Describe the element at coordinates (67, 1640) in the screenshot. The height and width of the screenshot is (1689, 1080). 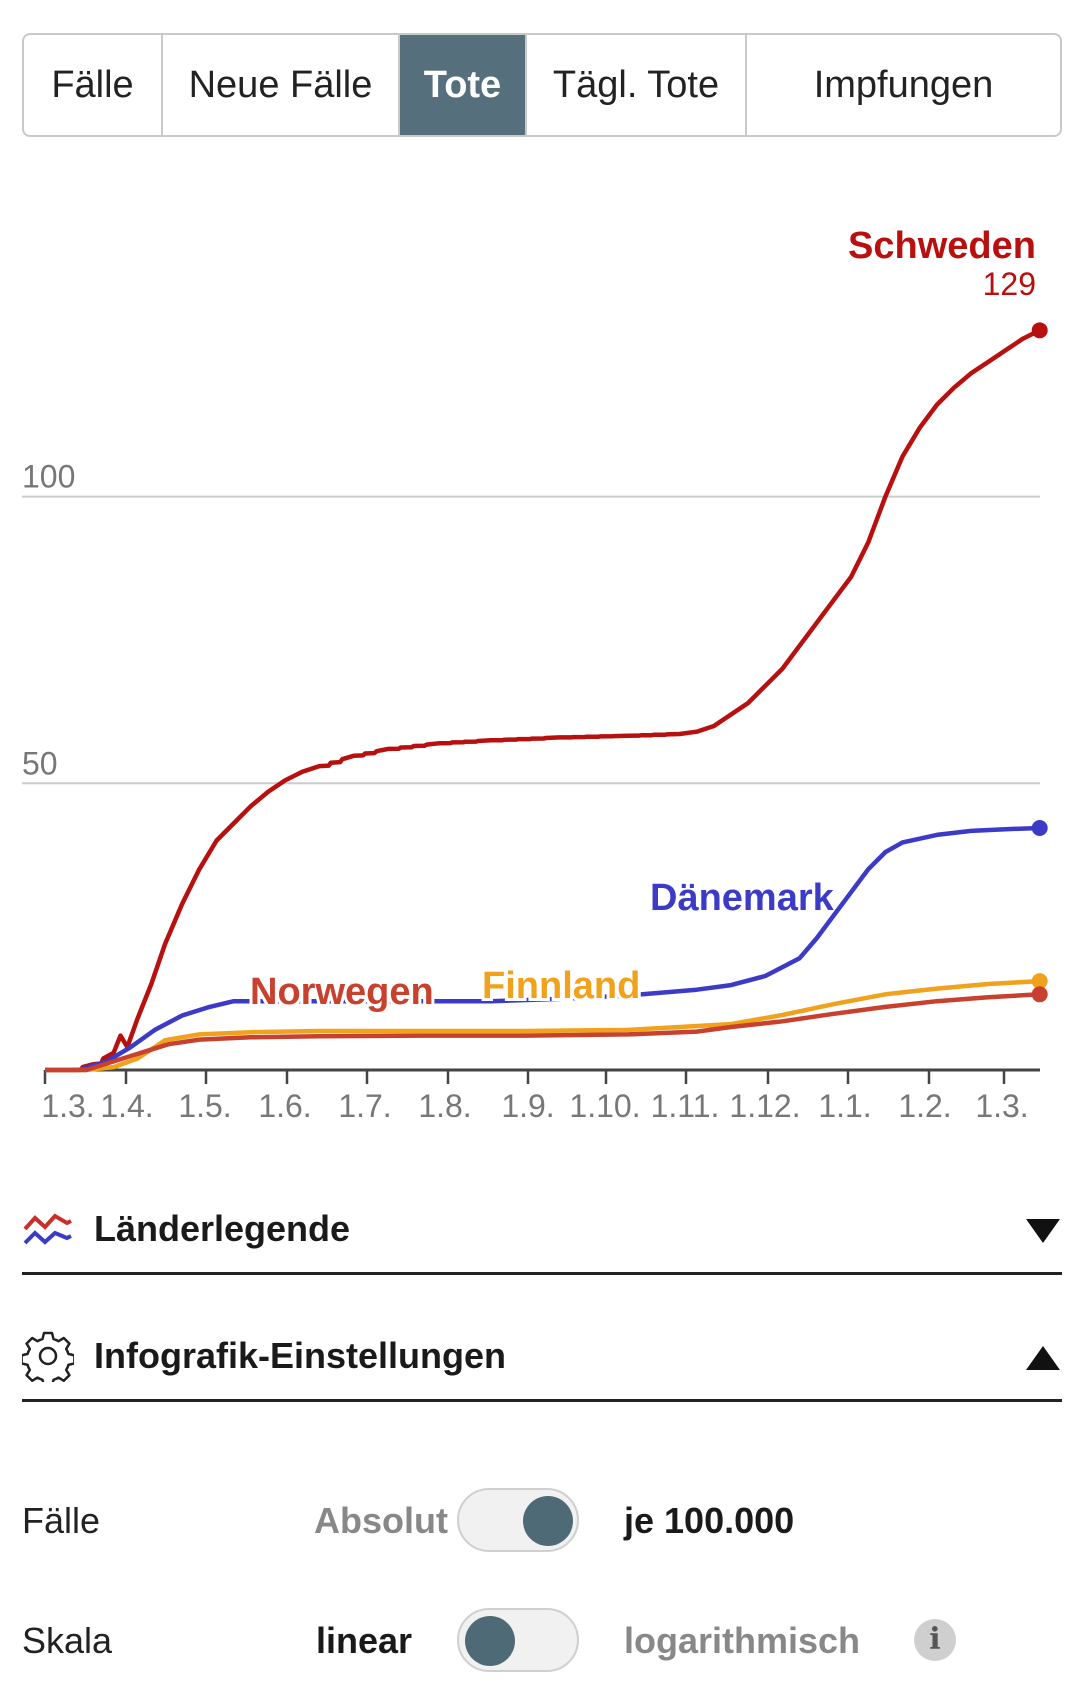
I see `scale-setting-label: Skala` at that location.